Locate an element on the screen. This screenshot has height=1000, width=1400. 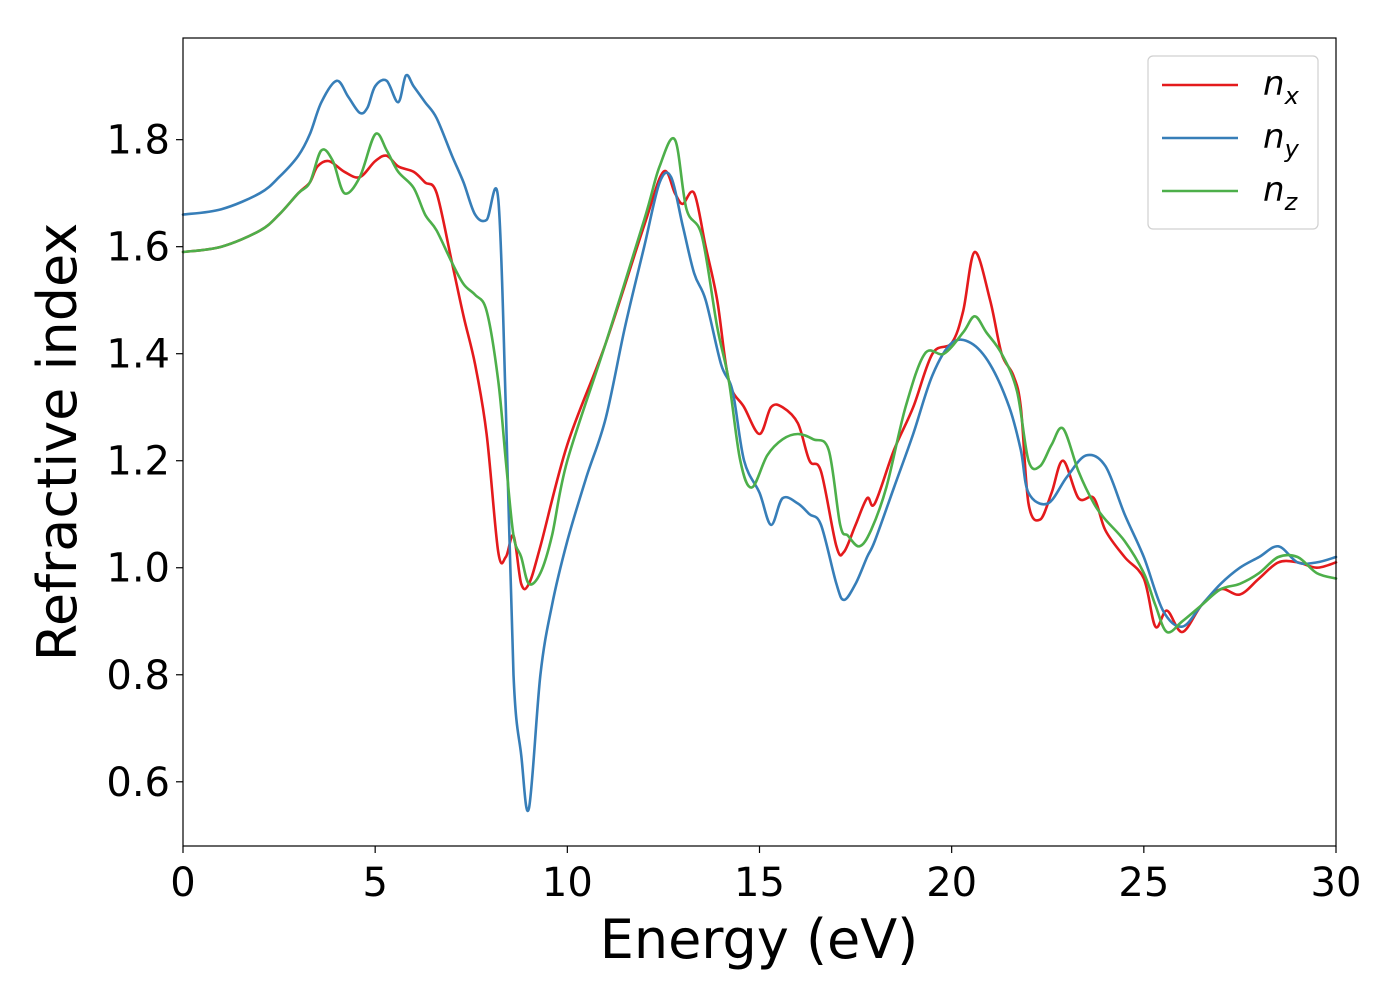
legend-entries: nx ny nz is located at coordinates (1231, 140).